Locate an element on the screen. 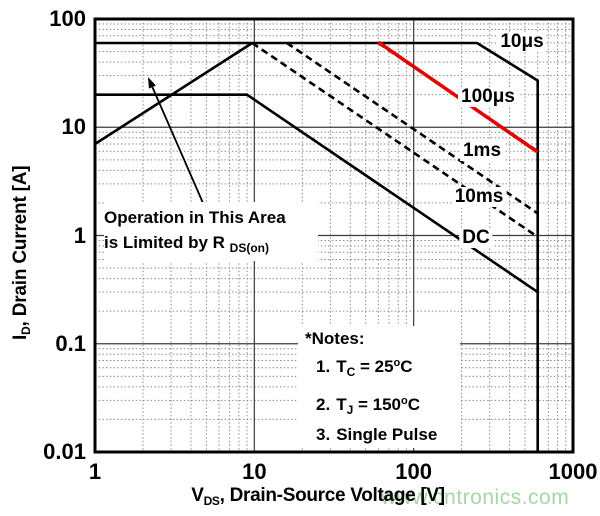 Image resolution: width=600 pixels, height=516 pixels. note-item-1: 1. TC = 25oC is located at coordinates (364, 368).